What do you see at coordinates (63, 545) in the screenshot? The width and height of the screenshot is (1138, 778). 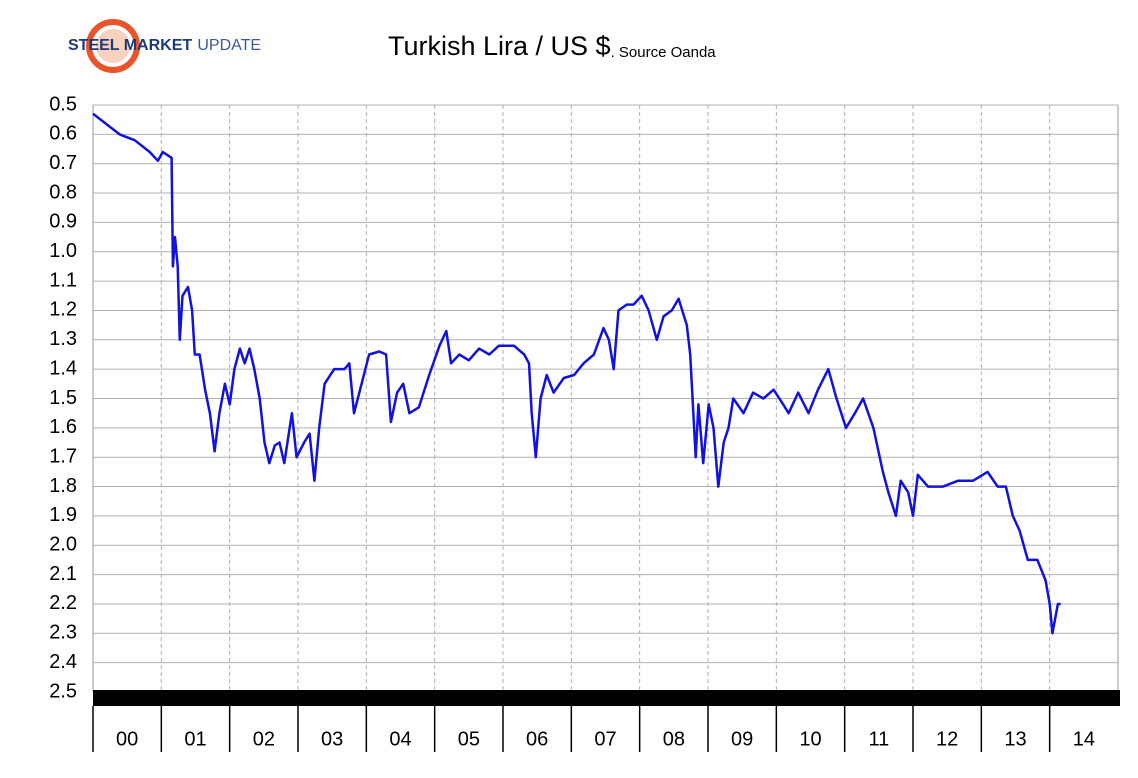 I see `y-tick-label: 2.0` at bounding box center [63, 545].